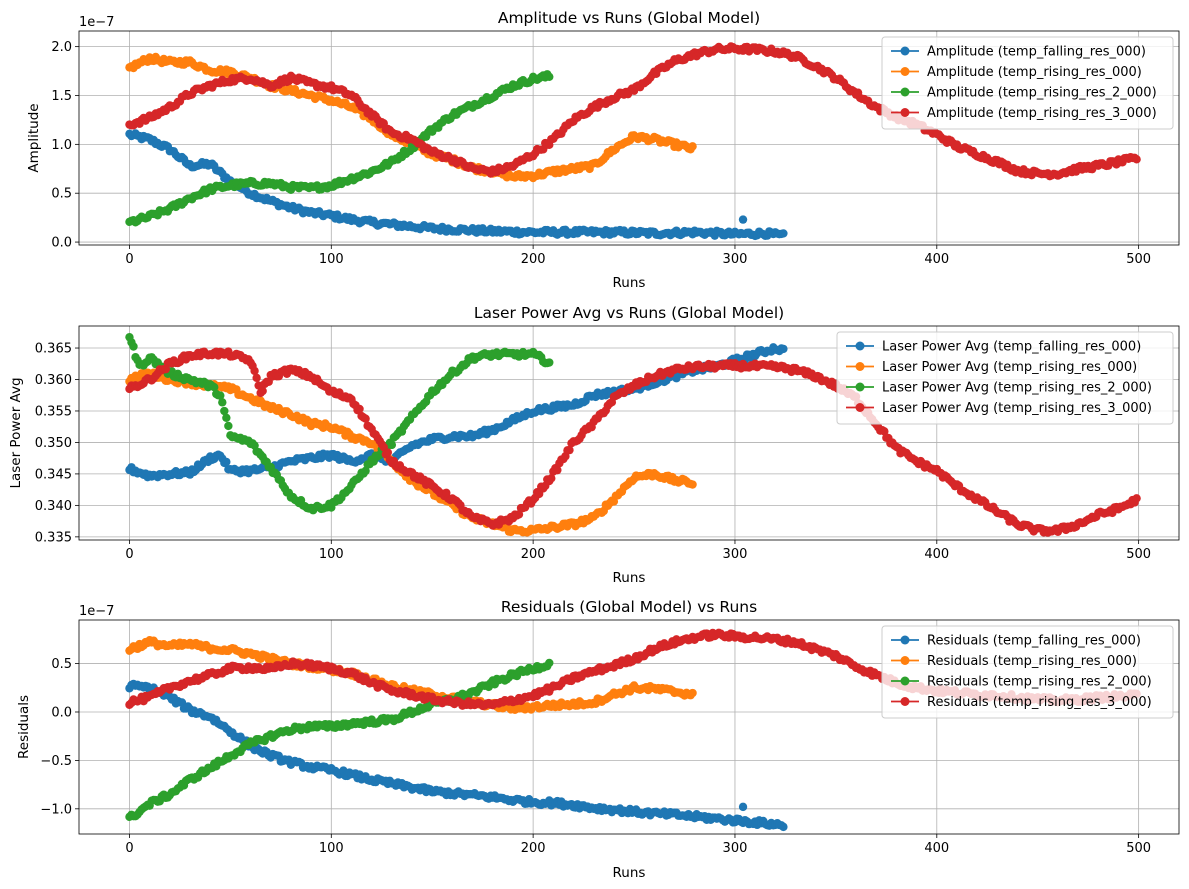 Image resolution: width=1189 pixels, height=889 pixels. Describe the element at coordinates (1042, 93) in the screenshot. I see `legend-label: Amplitude (temp_rising_res_2_000)` at that location.